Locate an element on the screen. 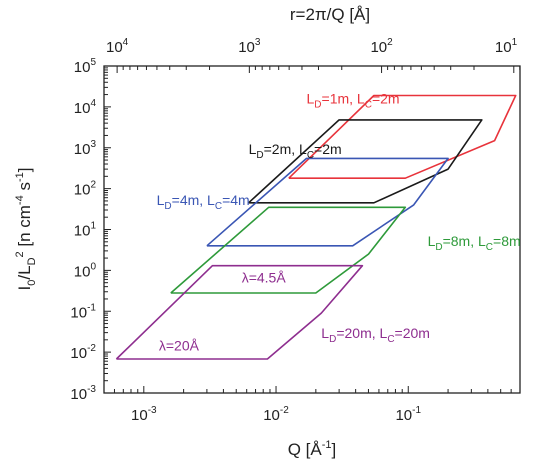 This screenshot has height=474, width=550. top-tick-label: 10² is located at coordinates (381, 46).